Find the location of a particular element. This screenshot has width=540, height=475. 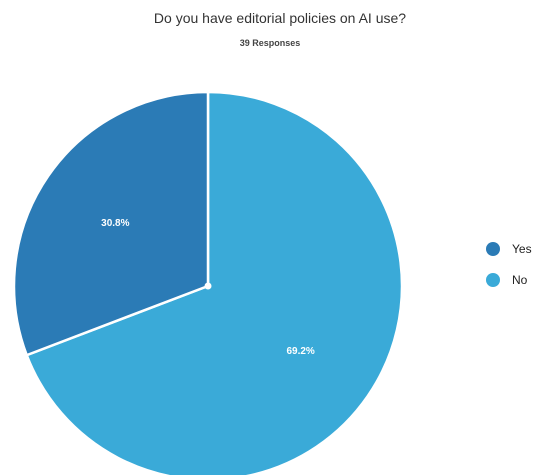

legend-label: No is located at coordinates (520, 280).